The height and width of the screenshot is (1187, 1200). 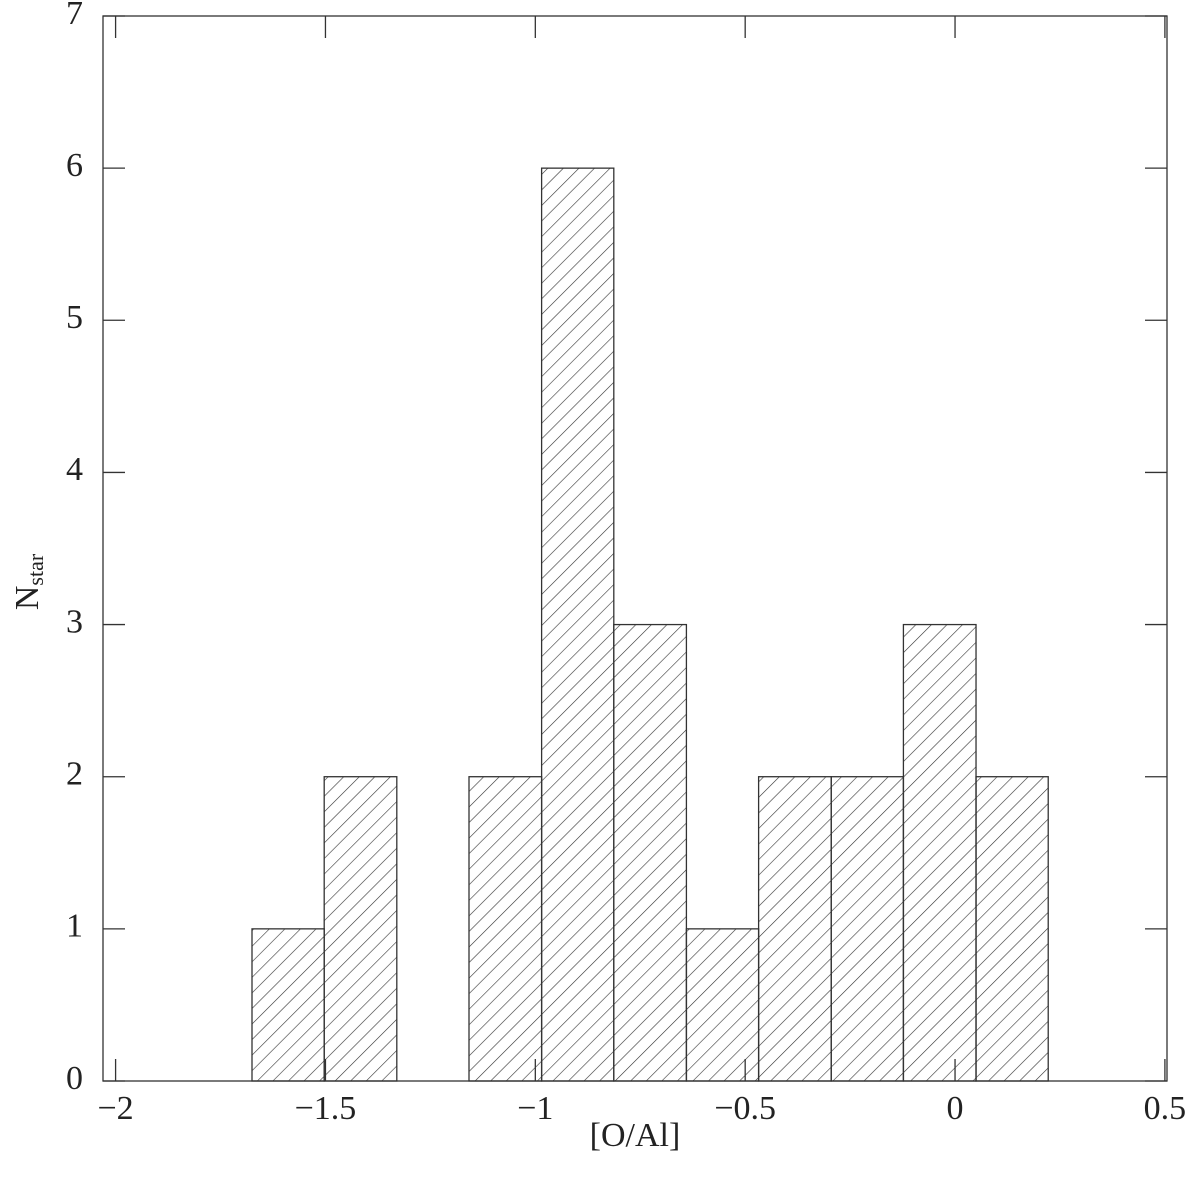 What do you see at coordinates (745, 1108) in the screenshot?
I see `x-tick-label: −0.5` at bounding box center [745, 1108].